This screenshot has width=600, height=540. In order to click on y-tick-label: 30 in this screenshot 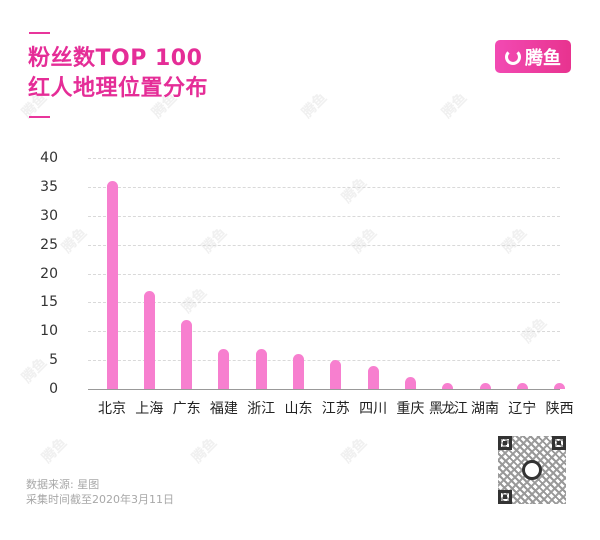, I will do `click(49, 215)`.